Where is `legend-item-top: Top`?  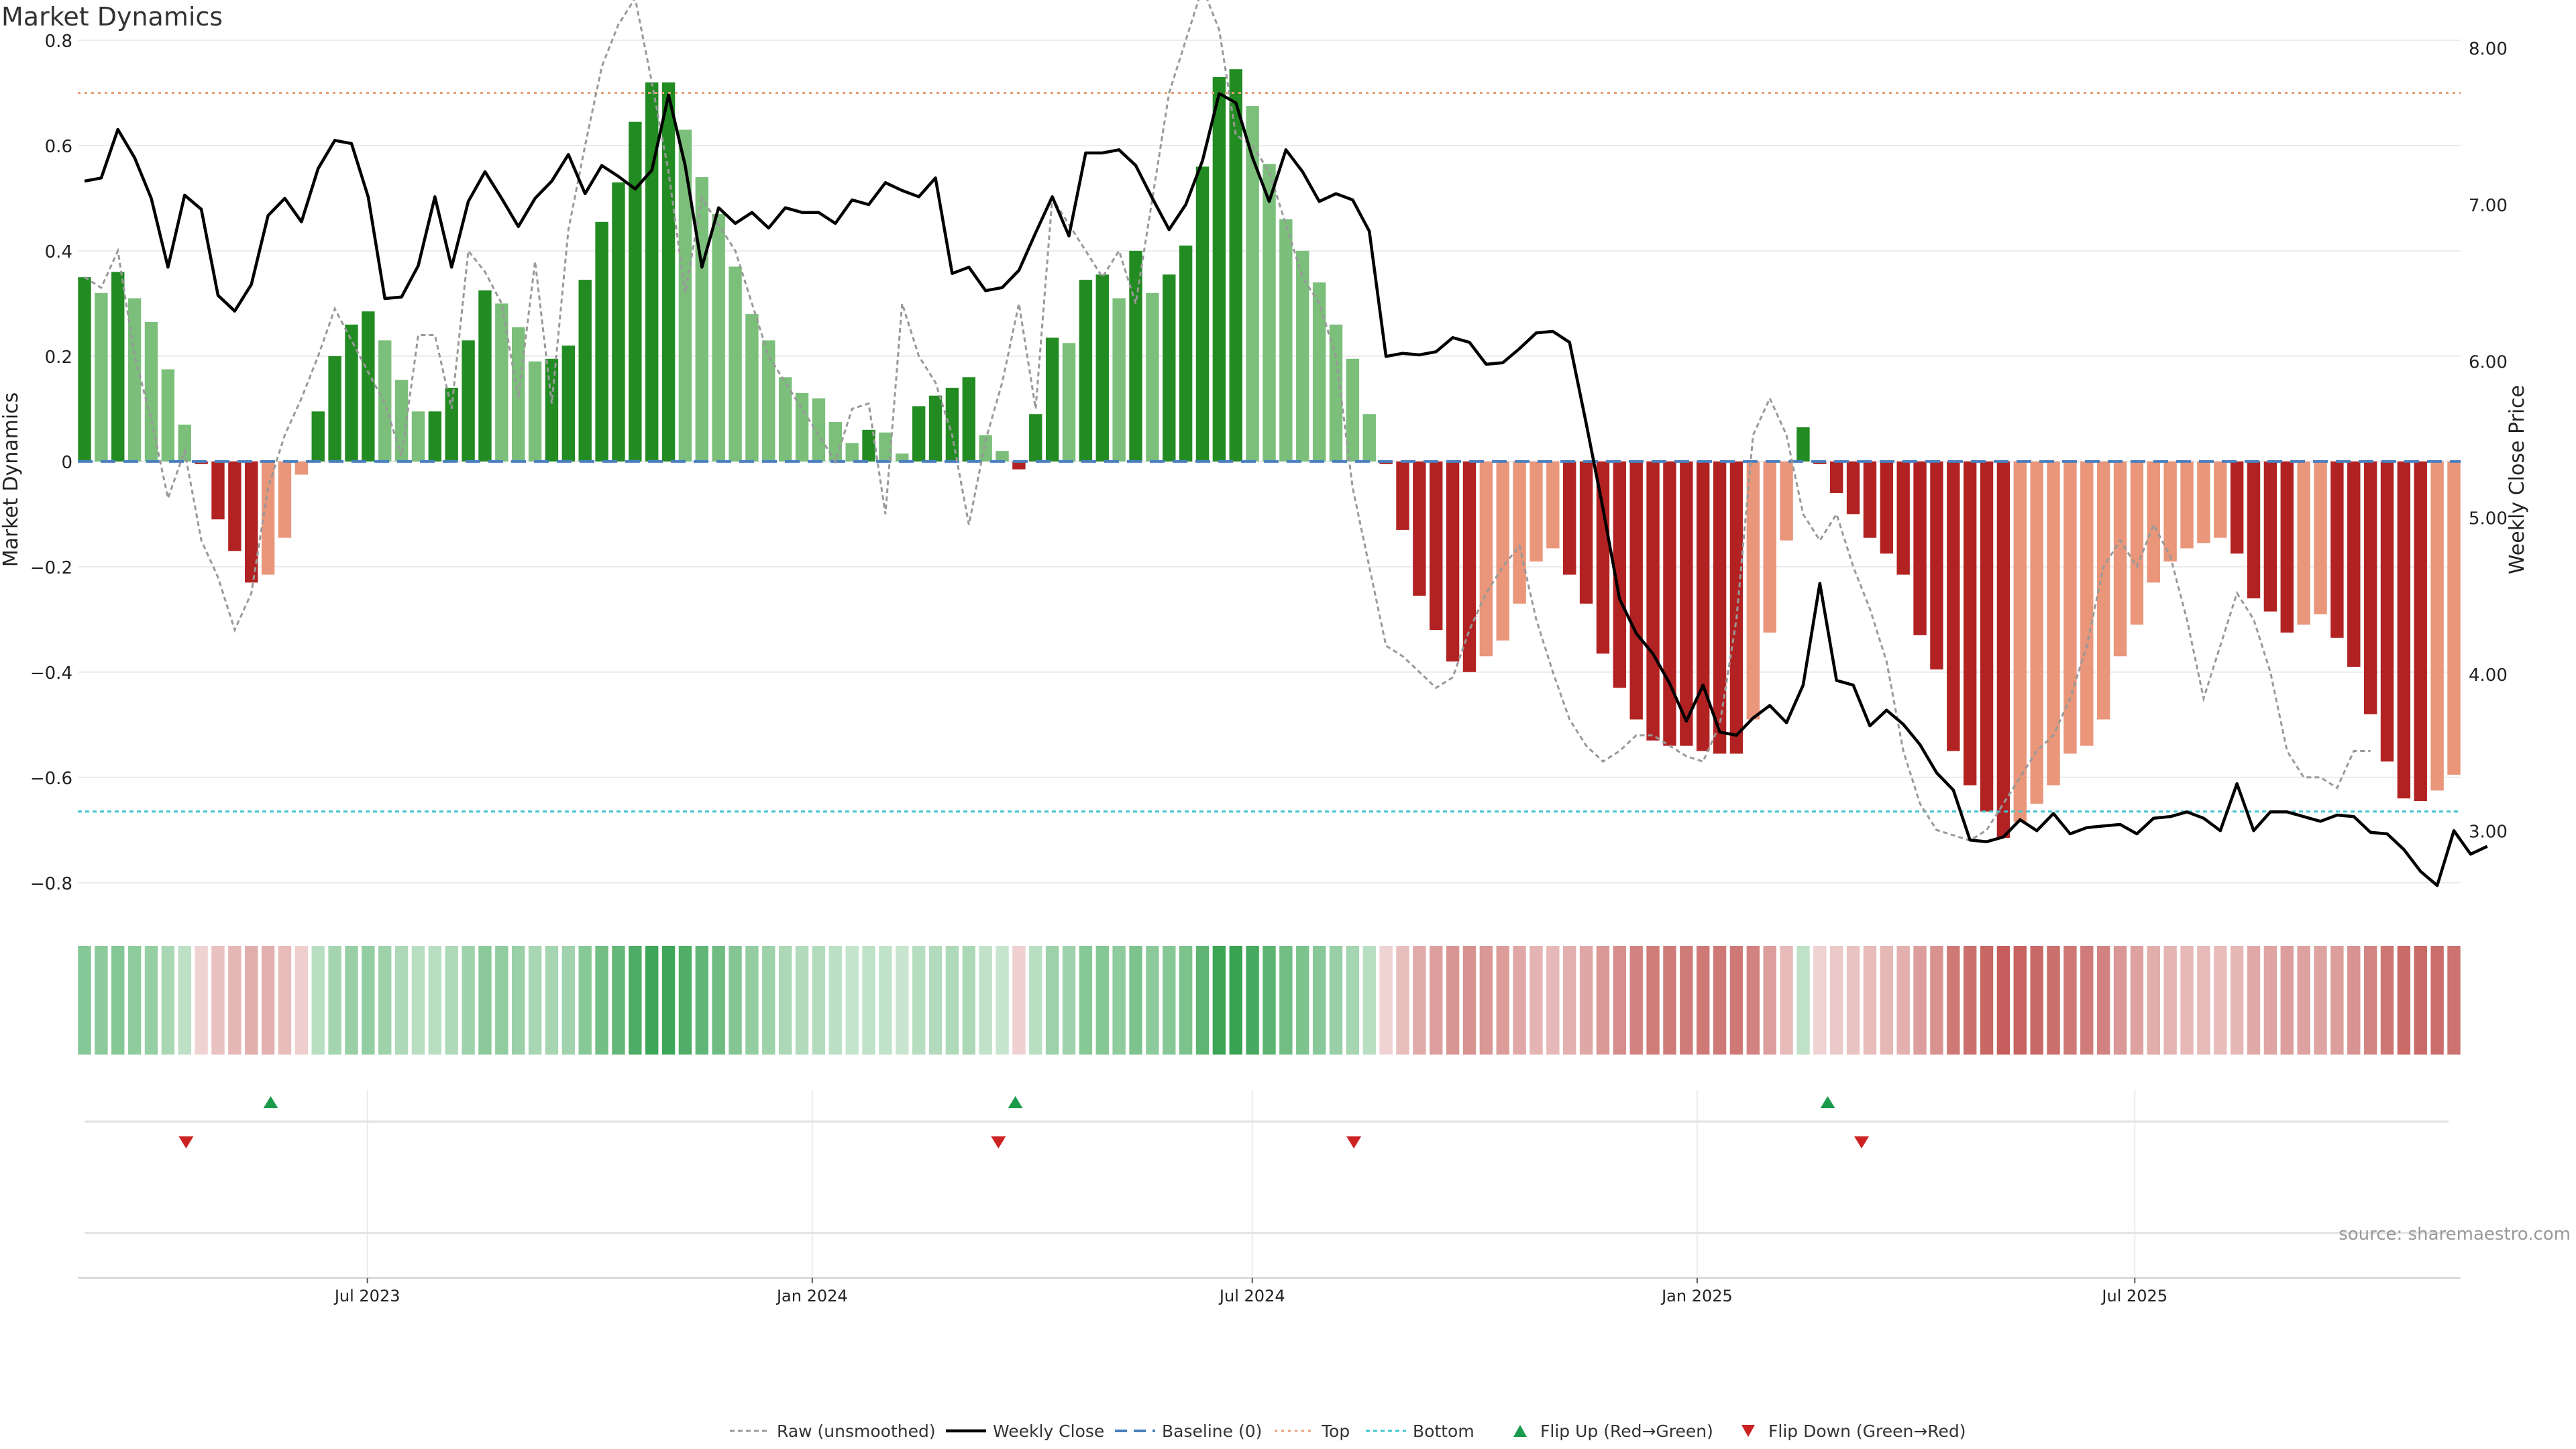 legend-item-top: Top is located at coordinates (1312, 1431).